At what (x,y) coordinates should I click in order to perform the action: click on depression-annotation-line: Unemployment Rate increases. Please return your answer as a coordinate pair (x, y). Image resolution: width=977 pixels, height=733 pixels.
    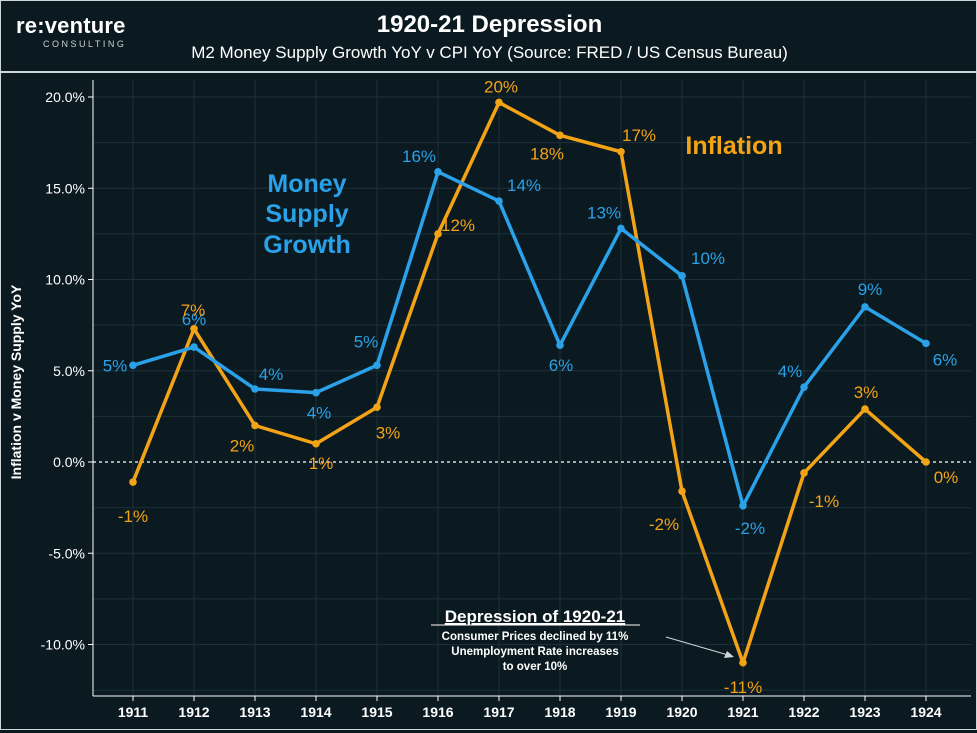
    Looking at the image, I should click on (534, 652).